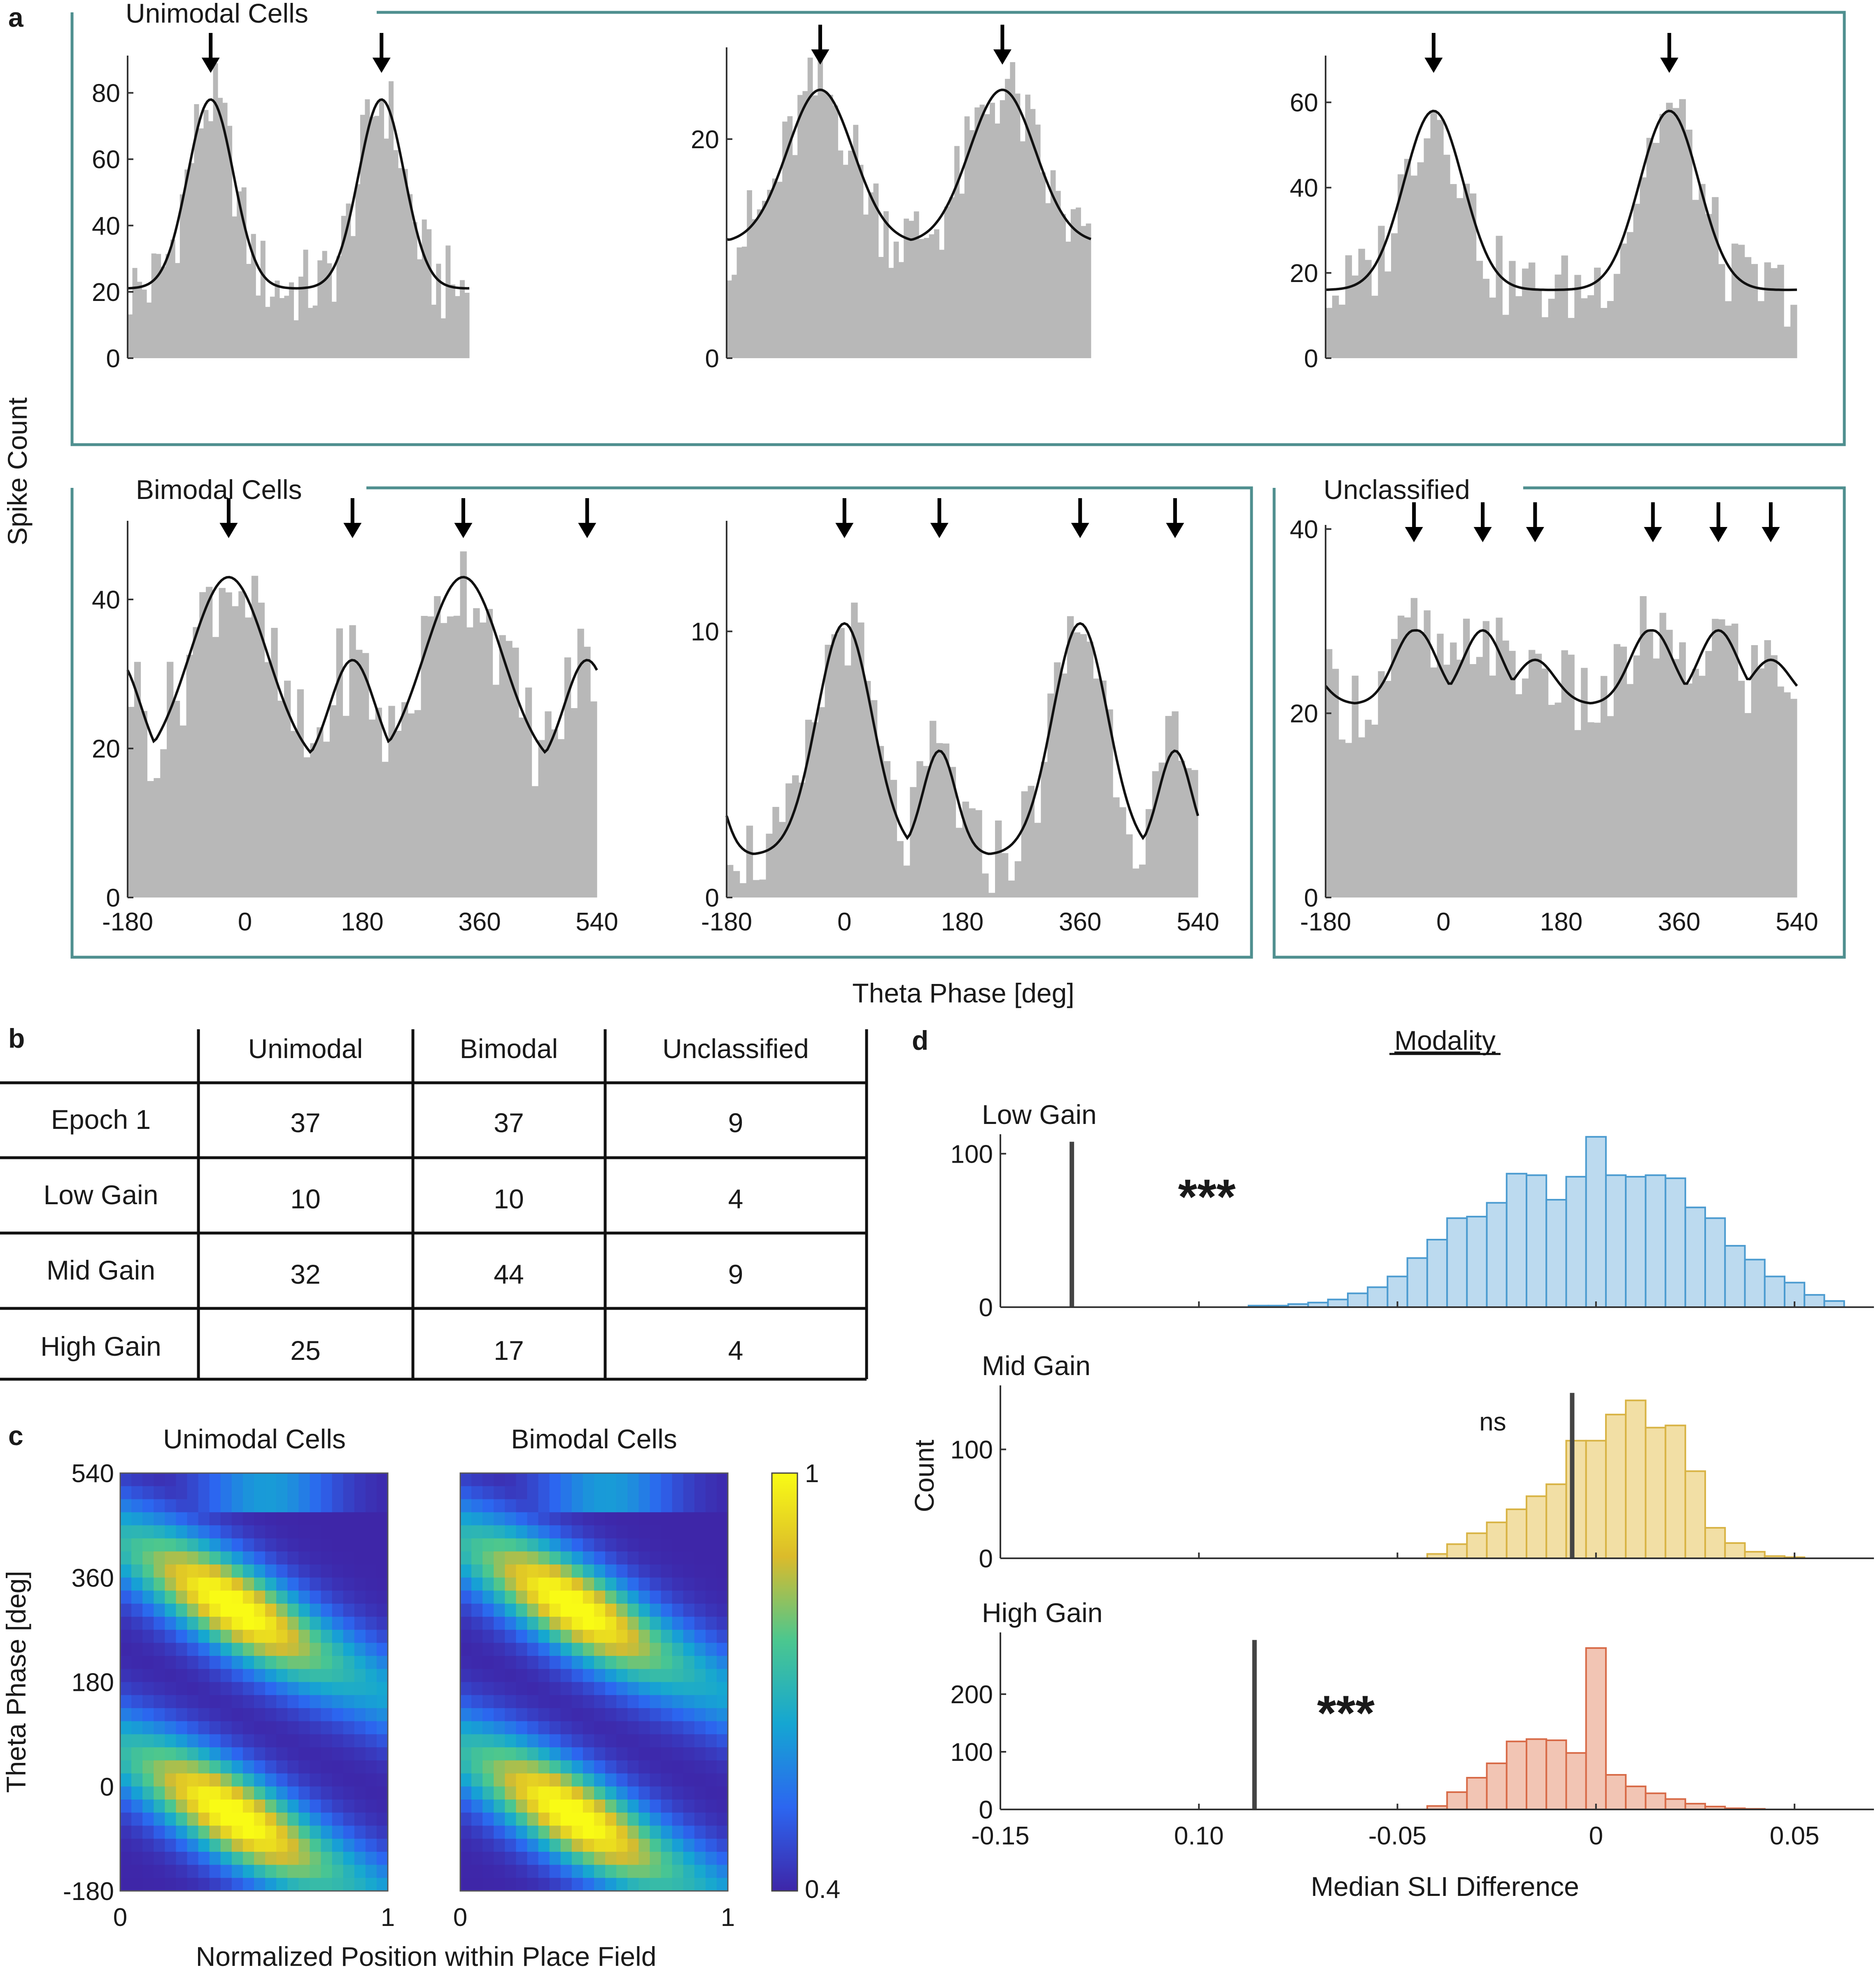  Describe the element at coordinates (1304, 273) in the screenshot. I see `y-tick-label: 20` at that location.